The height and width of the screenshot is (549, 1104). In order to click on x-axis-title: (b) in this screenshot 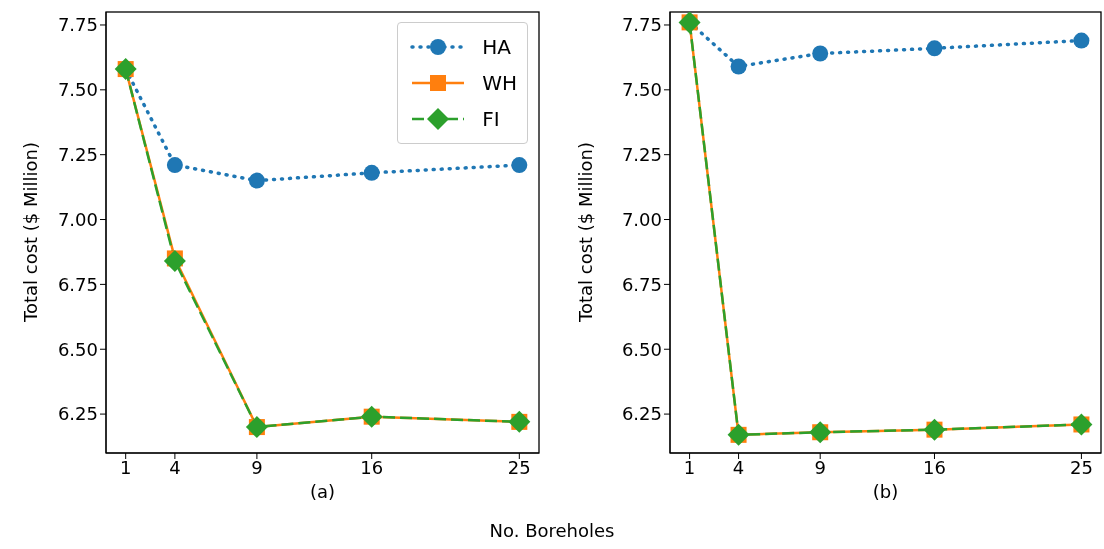, I will do `click(885, 491)`.